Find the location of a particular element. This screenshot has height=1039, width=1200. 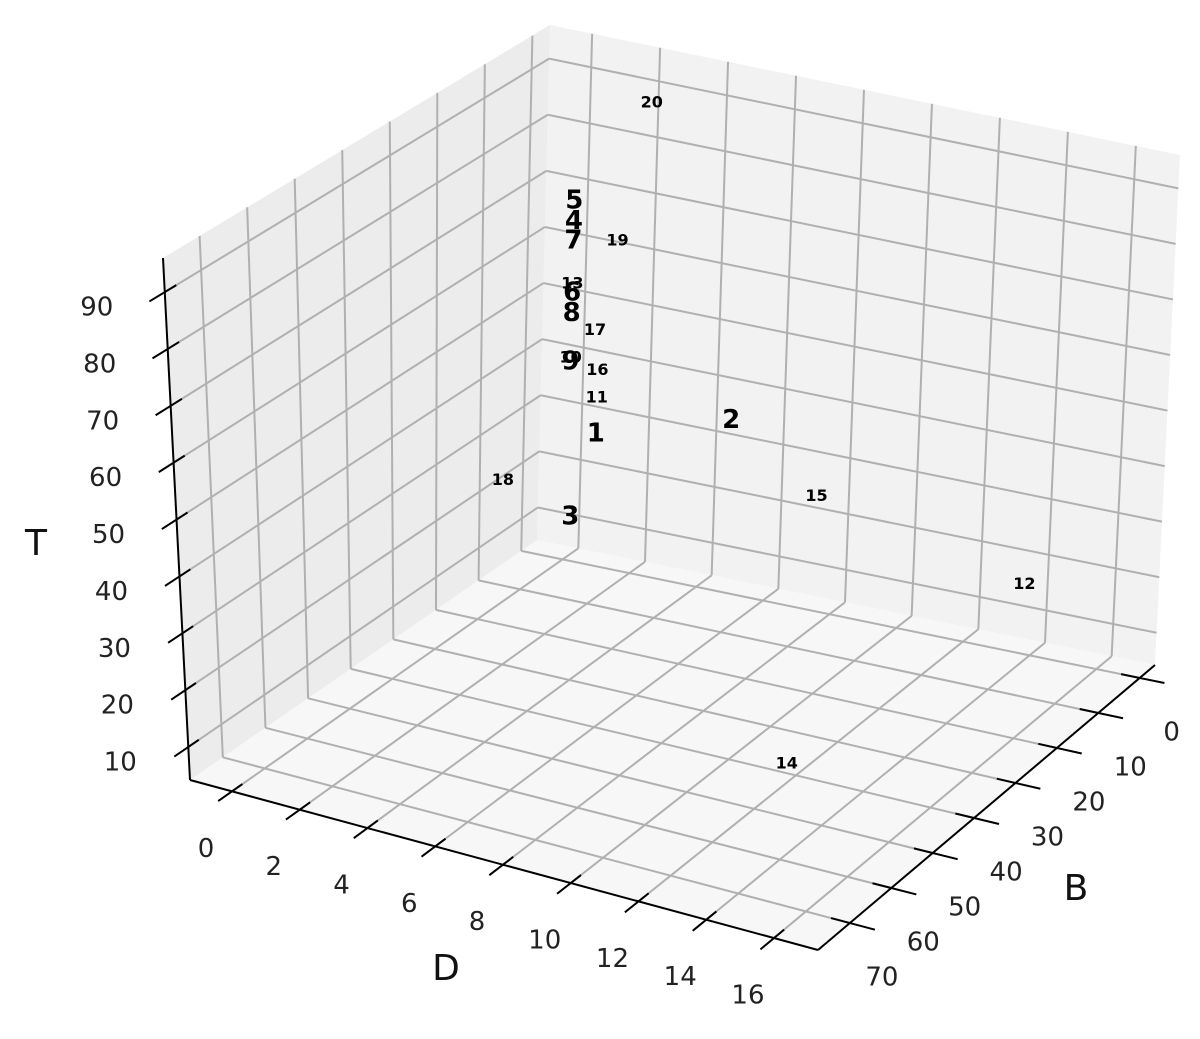

point-label: 11 is located at coordinates (597, 396).